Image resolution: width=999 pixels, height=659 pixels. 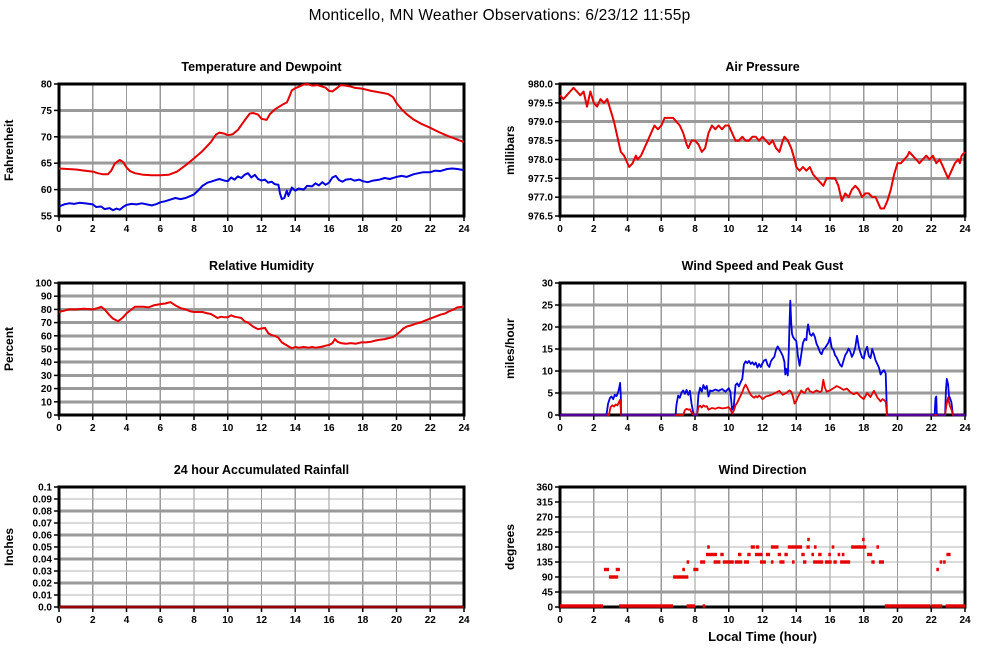 I want to click on x-tick-label: 24, so click(x=464, y=428).